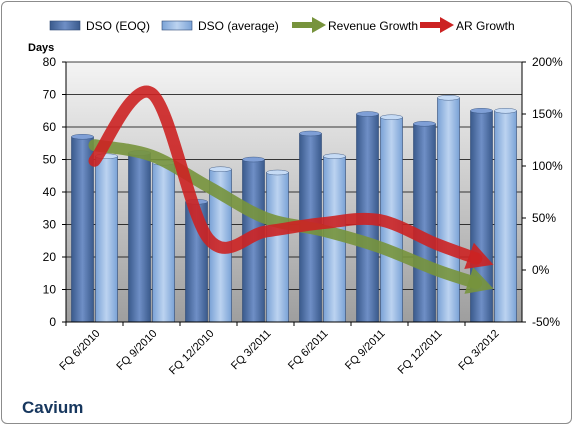  I want to click on right-tick-label: 100%, so click(547, 166).